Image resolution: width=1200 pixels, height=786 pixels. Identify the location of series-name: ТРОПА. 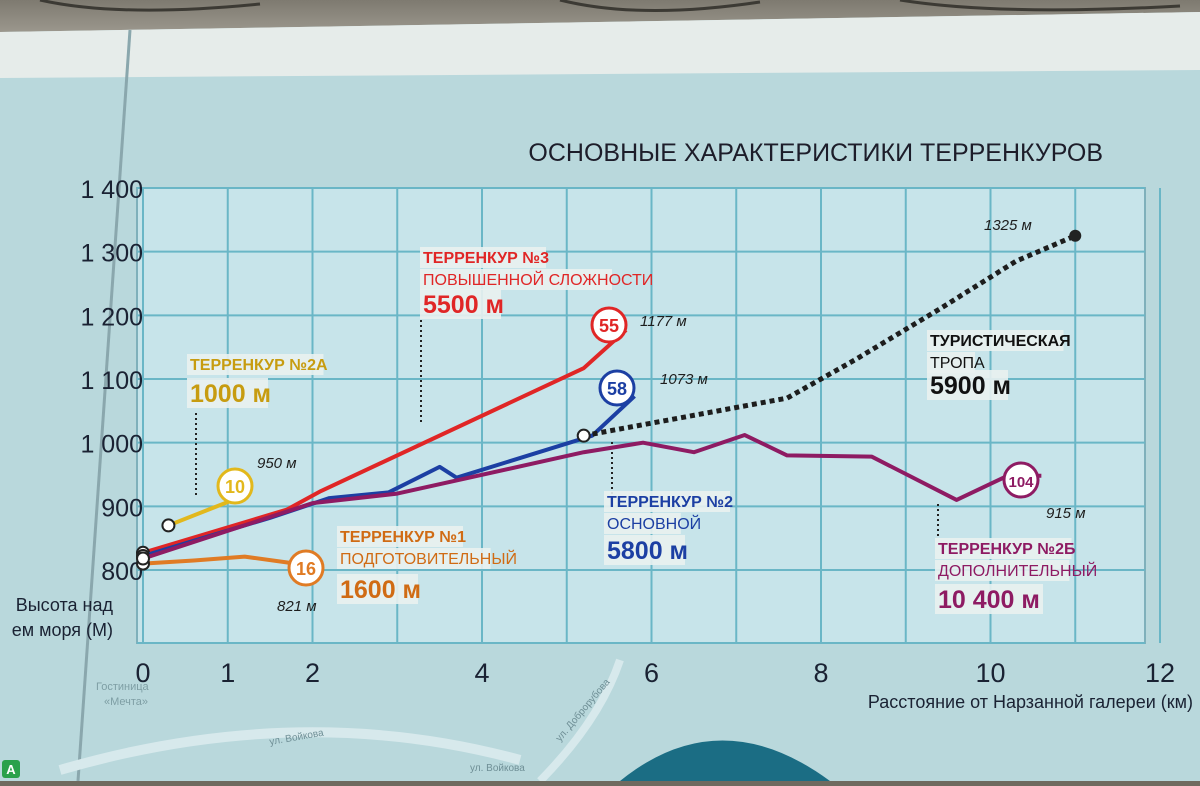
(957, 363).